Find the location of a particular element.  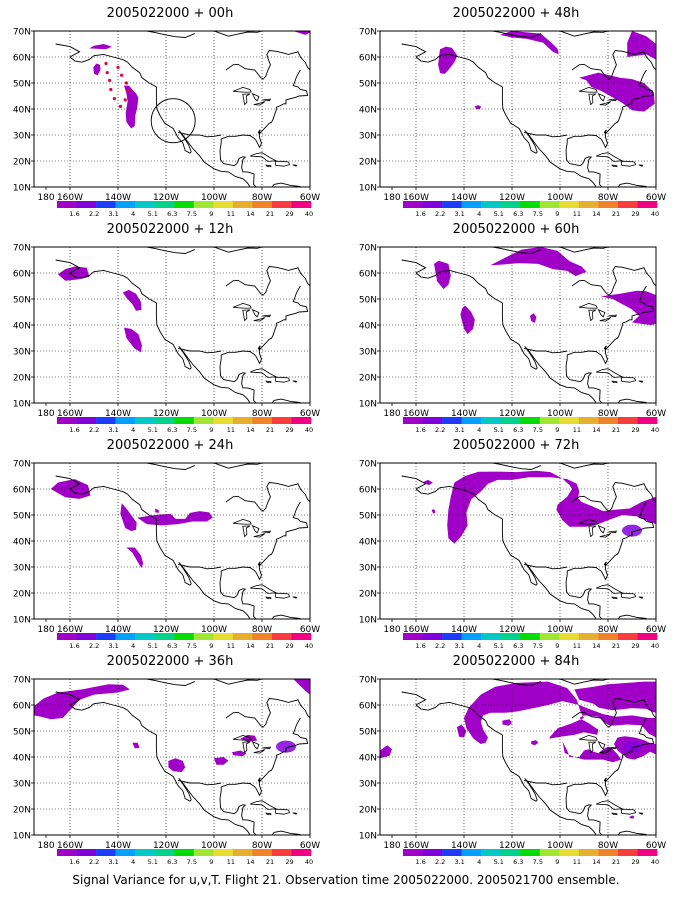

panel-title: 2005022000 + 12h is located at coordinates (170, 229).